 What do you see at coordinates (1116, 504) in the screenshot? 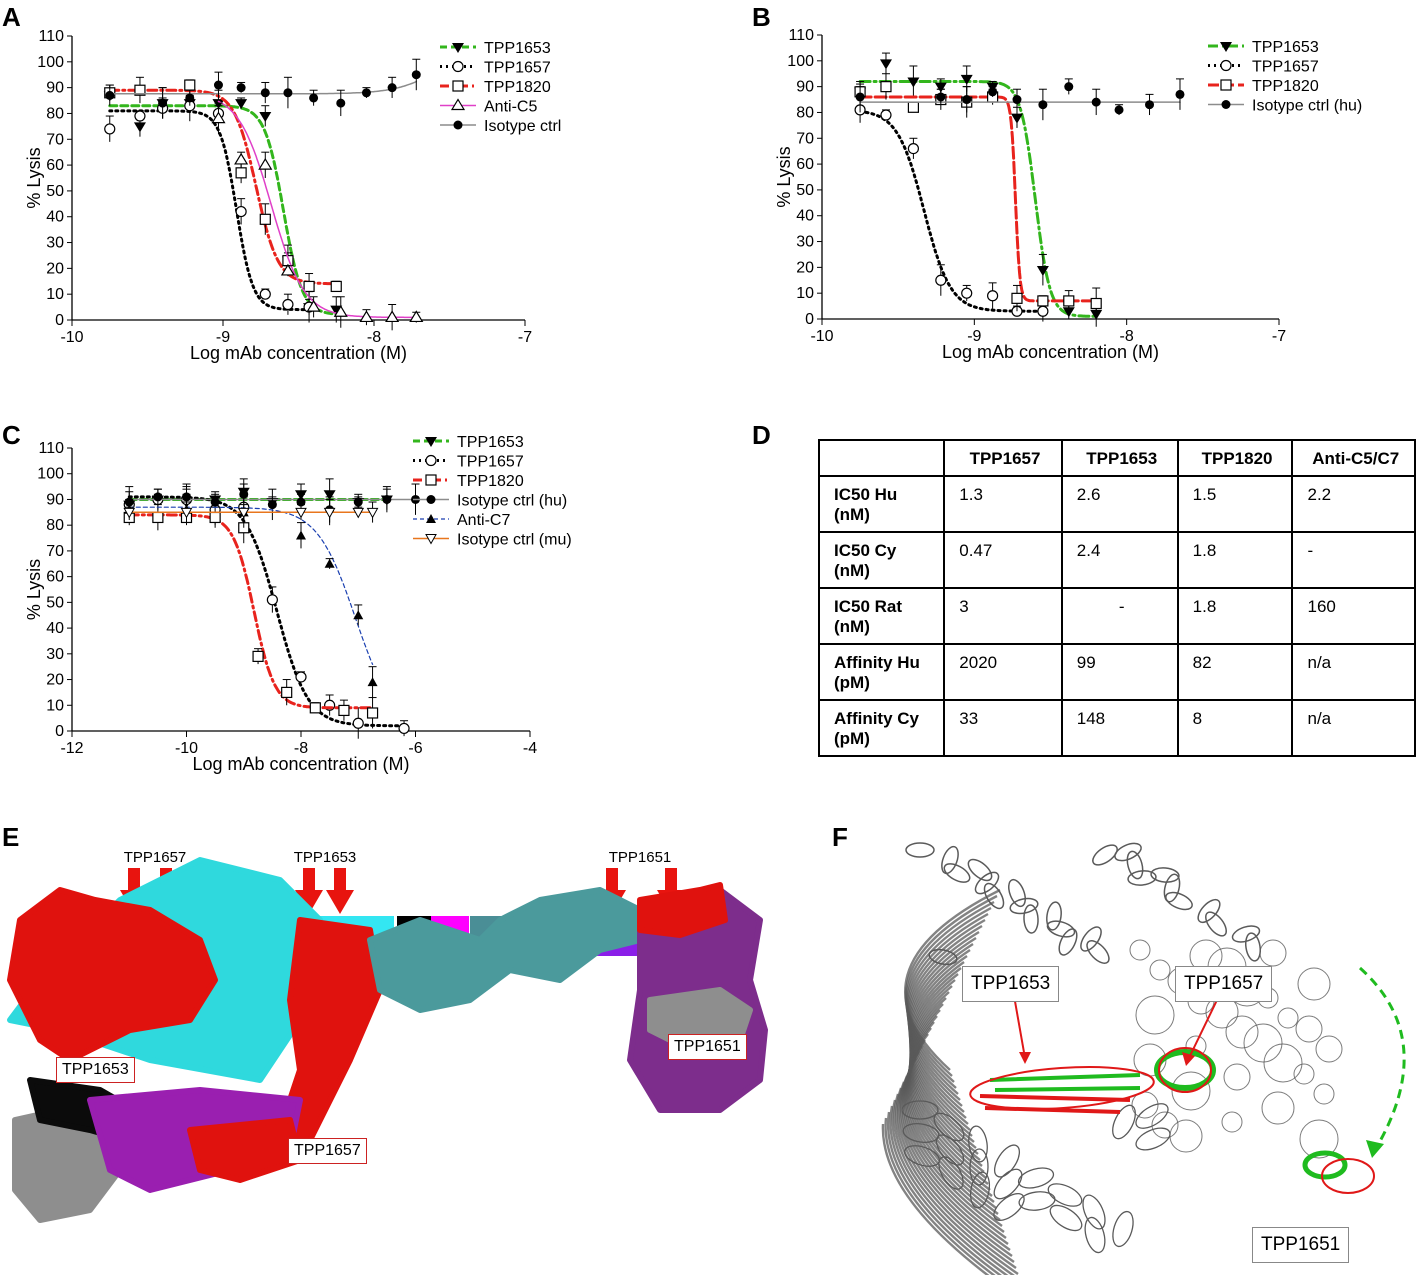
I see `table-row: IC50 Hu (nM) 1.3 2.6 1.5 2.2` at bounding box center [1116, 504].